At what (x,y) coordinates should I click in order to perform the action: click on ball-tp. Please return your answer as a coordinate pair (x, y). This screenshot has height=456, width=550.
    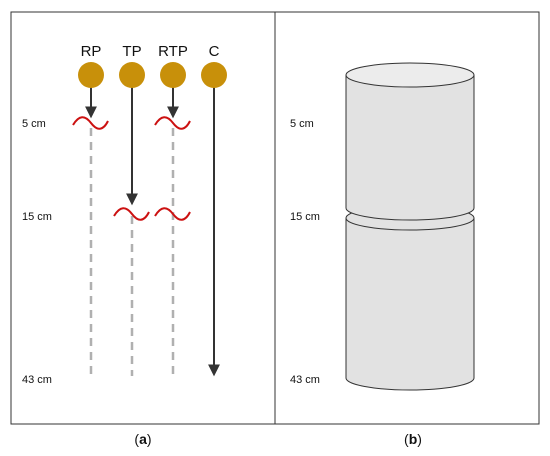
    Looking at the image, I should click on (132, 75).